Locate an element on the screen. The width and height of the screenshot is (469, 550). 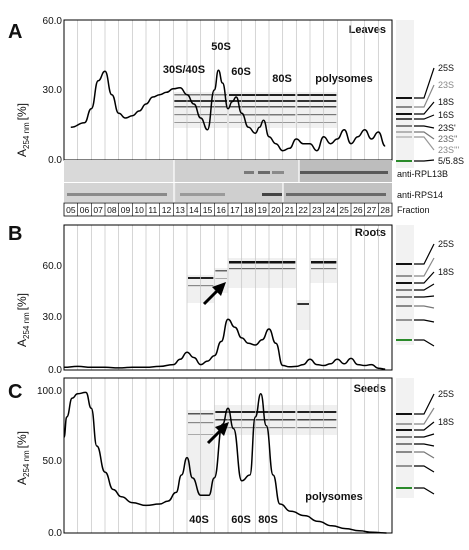
panel-c-rrna-label-25s: 25S is located at coordinates (446, 394).